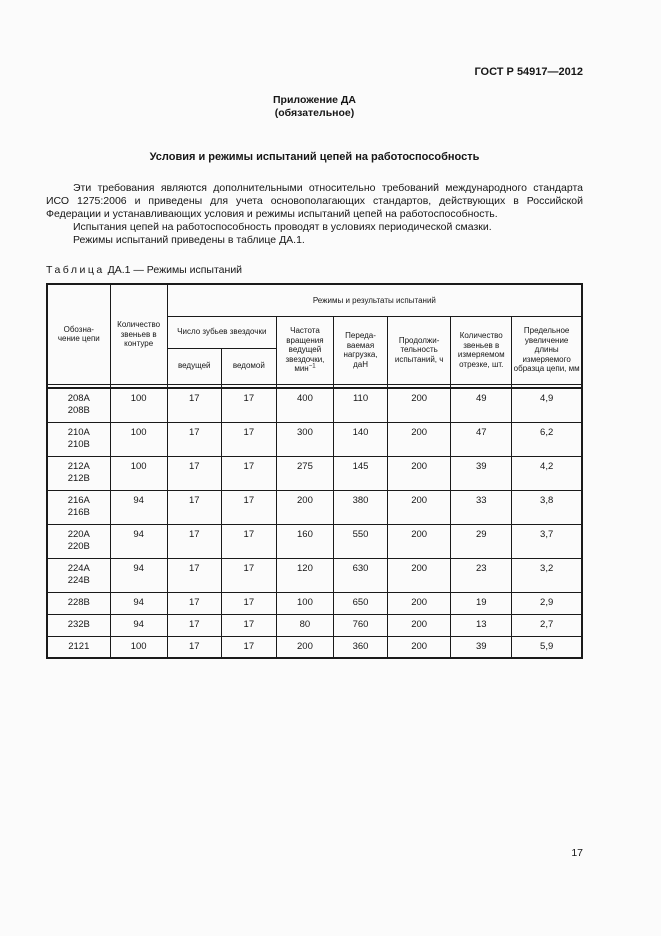 Image resolution: width=661 pixels, height=936 pixels. Describe the element at coordinates (314, 107) in the screenshot. I see `appendix-heading: Приложение ДА (обязательное)` at that location.